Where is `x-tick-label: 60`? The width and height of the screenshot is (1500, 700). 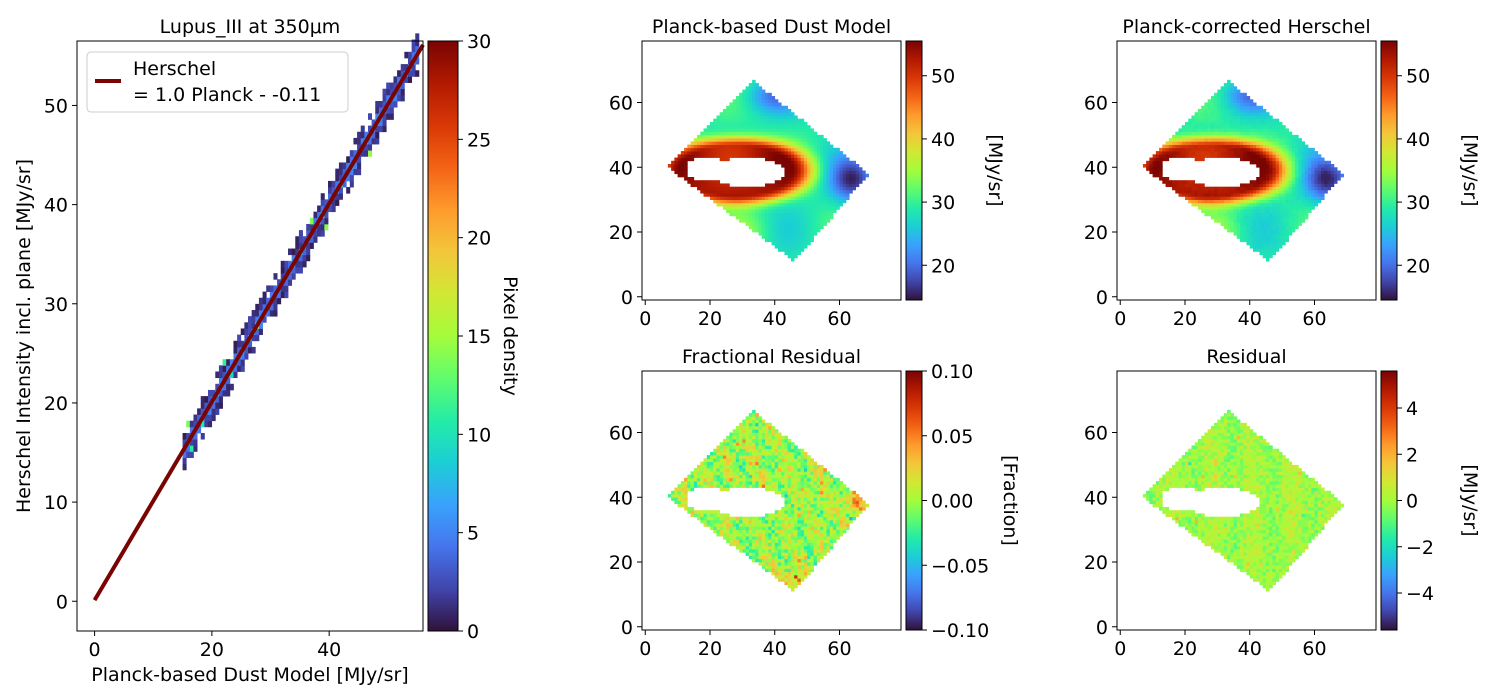
x-tick-label: 60 is located at coordinates (839, 319).